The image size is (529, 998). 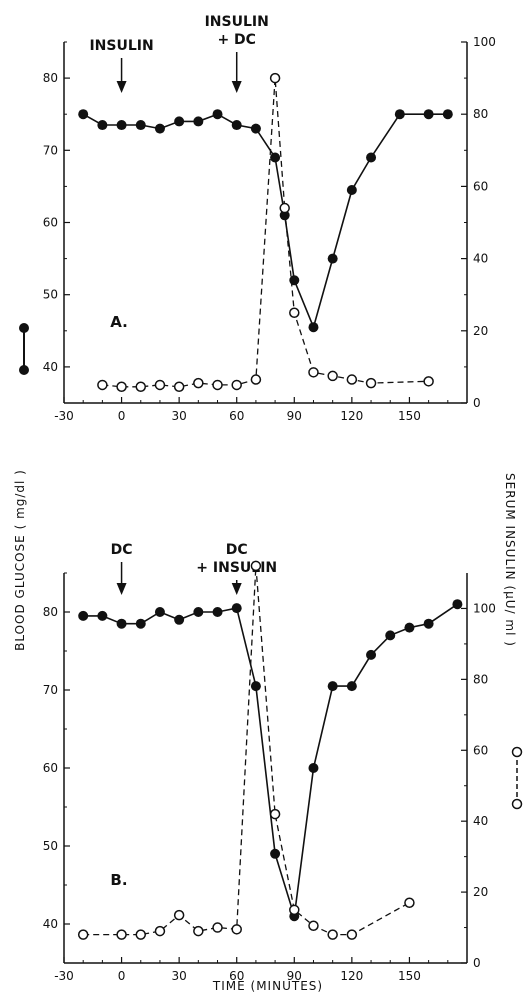 What do you see at coordinates (50, 690) in the screenshot?
I see `y-left-tick-label: 70` at bounding box center [50, 690].